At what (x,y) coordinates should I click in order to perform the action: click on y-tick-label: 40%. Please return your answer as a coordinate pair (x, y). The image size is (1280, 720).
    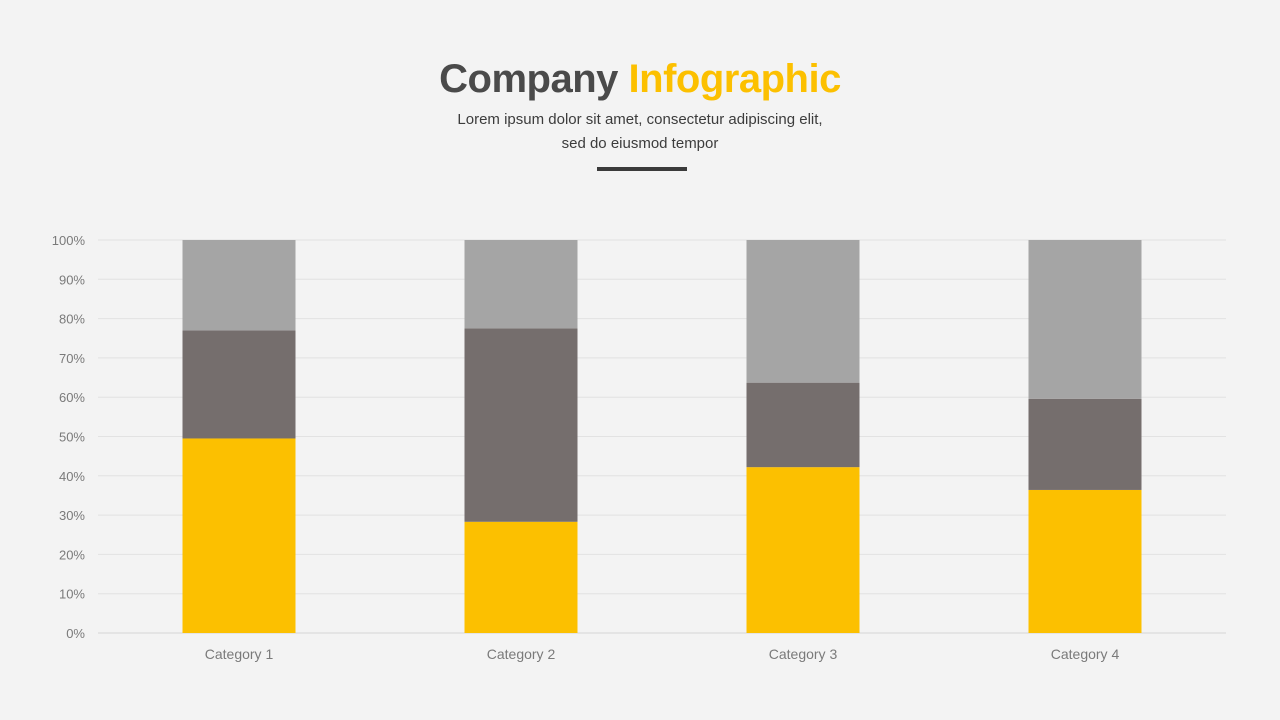
    Looking at the image, I should click on (72, 476).